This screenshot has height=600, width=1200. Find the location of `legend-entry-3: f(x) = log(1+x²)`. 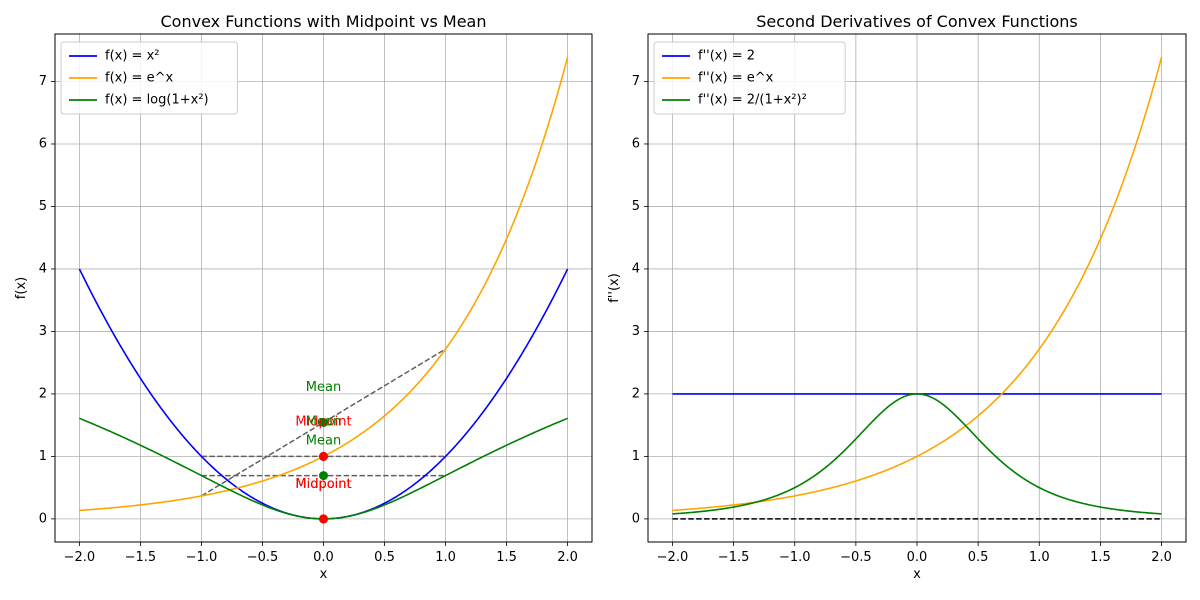

legend-entry-3: f(x) = log(1+x²) is located at coordinates (157, 100).